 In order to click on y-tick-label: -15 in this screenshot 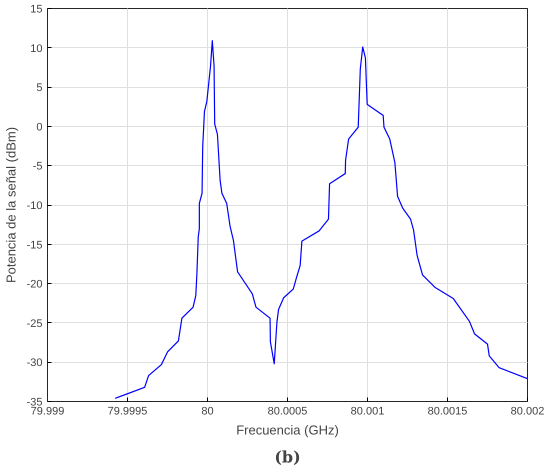, I will do `click(34, 245)`.